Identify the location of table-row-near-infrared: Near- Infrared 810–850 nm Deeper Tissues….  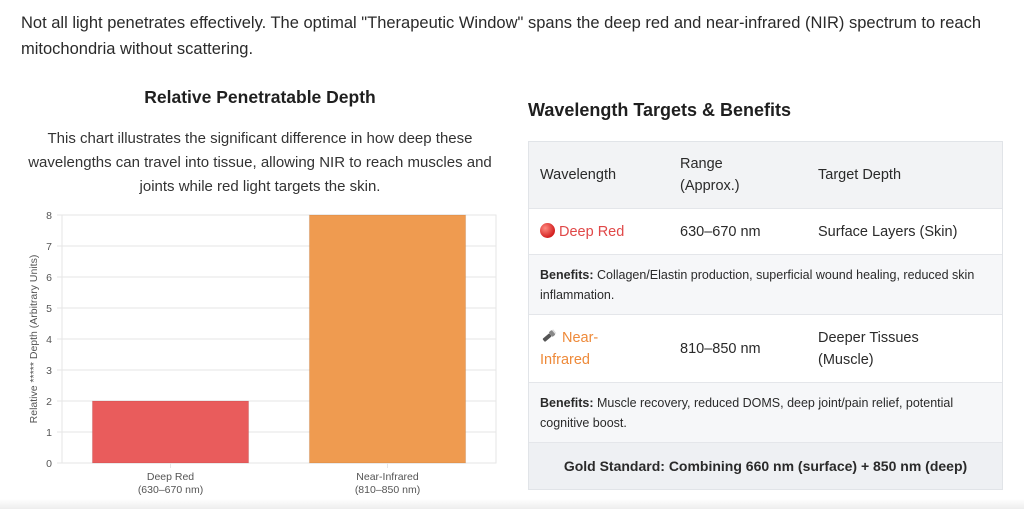
(765, 349).